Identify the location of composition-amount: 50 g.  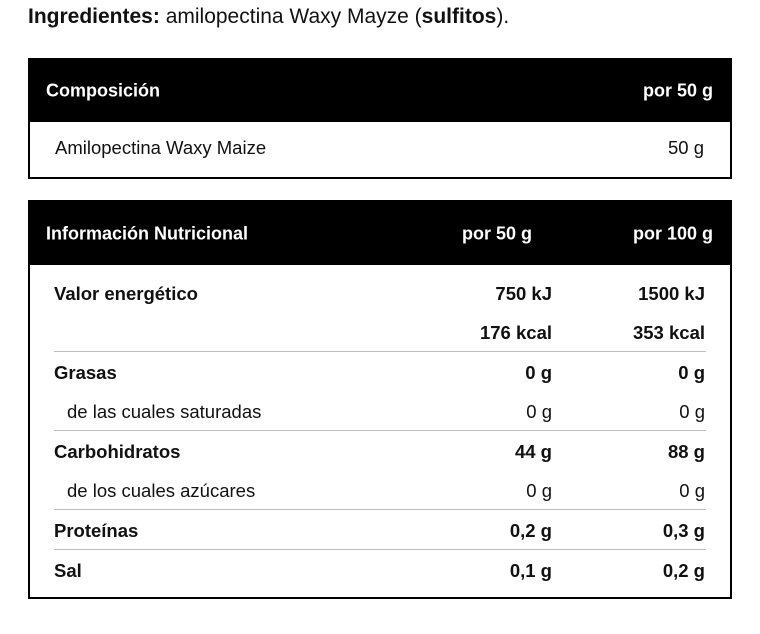
(685, 147).